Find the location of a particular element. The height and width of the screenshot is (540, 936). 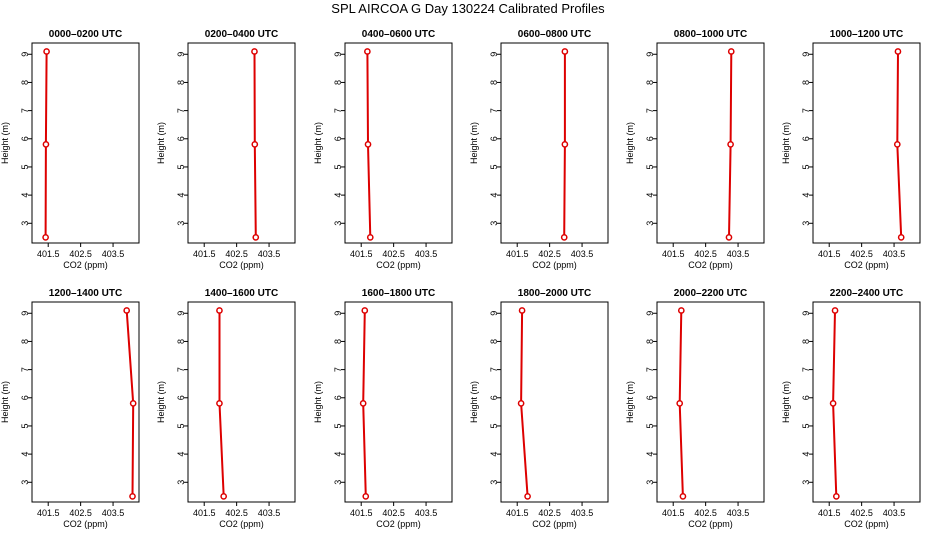

panel-title: 0600–0800 UTC is located at coordinates (554, 34).